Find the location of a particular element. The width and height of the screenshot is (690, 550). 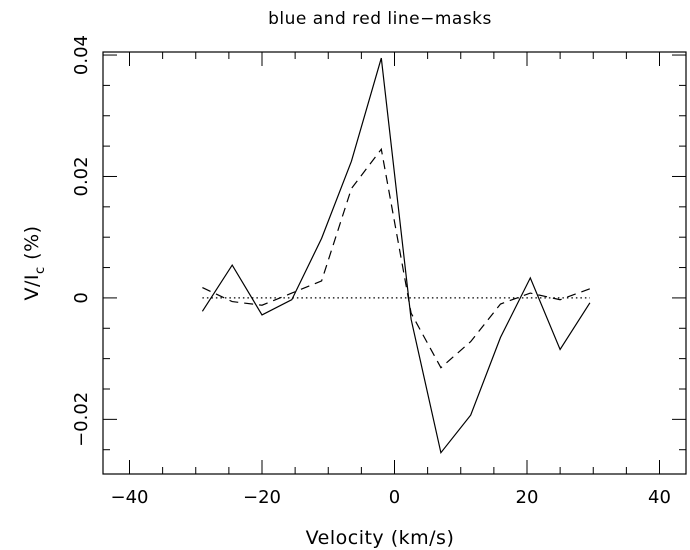

y-tick-label: 0.02 is located at coordinates (81, 176).